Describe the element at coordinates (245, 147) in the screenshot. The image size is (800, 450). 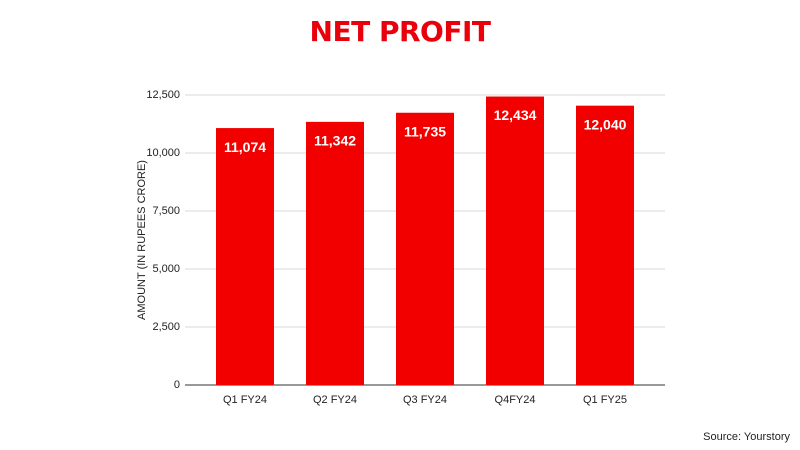
I see `value-label: 11,074` at that location.